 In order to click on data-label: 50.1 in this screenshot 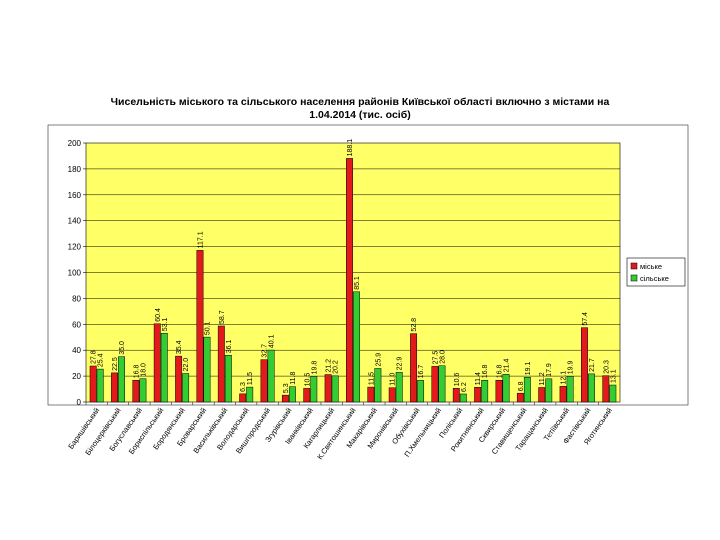, I will do `click(207, 328)`.